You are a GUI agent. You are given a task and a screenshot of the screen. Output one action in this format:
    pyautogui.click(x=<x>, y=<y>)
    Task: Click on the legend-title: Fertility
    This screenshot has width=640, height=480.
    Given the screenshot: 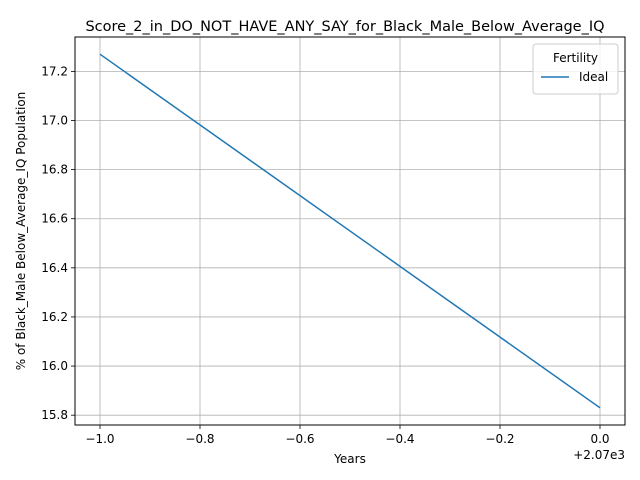 What is the action you would take?
    pyautogui.click(x=575, y=58)
    